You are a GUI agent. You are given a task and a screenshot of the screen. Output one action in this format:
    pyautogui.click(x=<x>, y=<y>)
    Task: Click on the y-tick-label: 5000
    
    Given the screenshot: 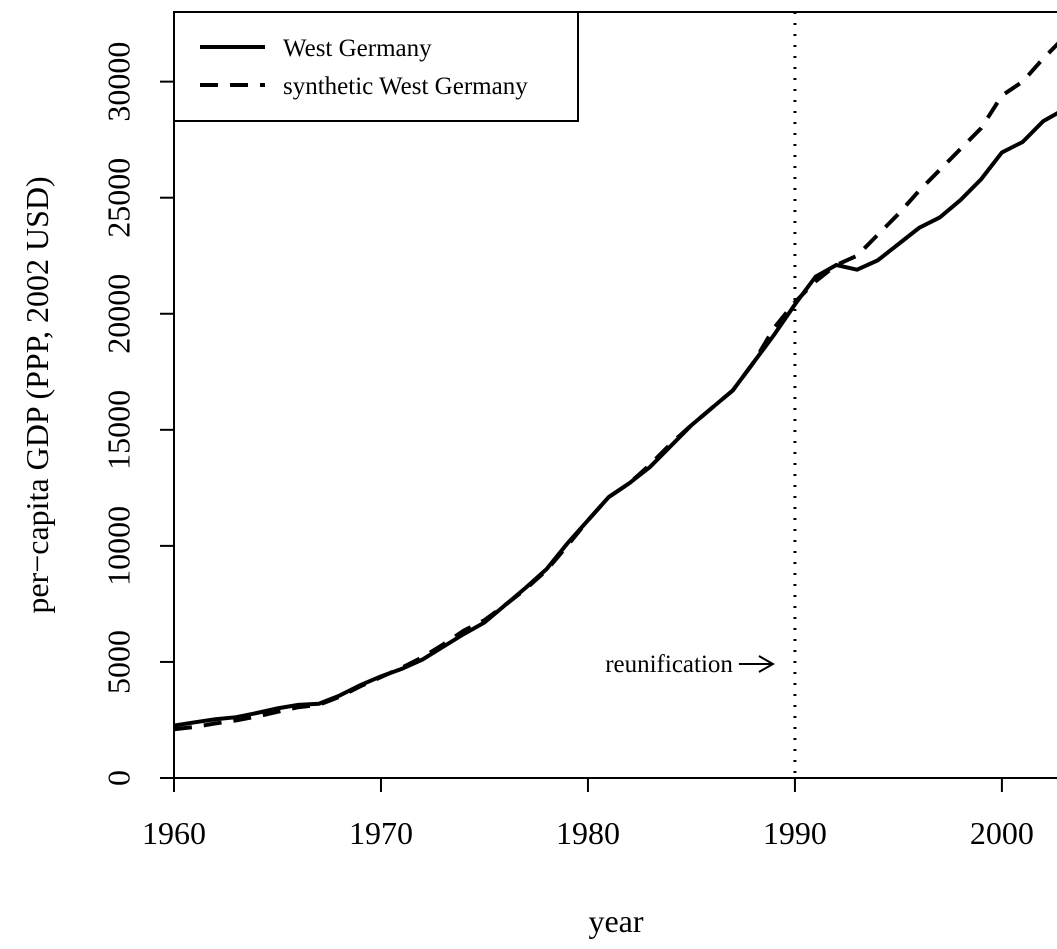 What is the action you would take?
    pyautogui.click(x=118, y=662)
    